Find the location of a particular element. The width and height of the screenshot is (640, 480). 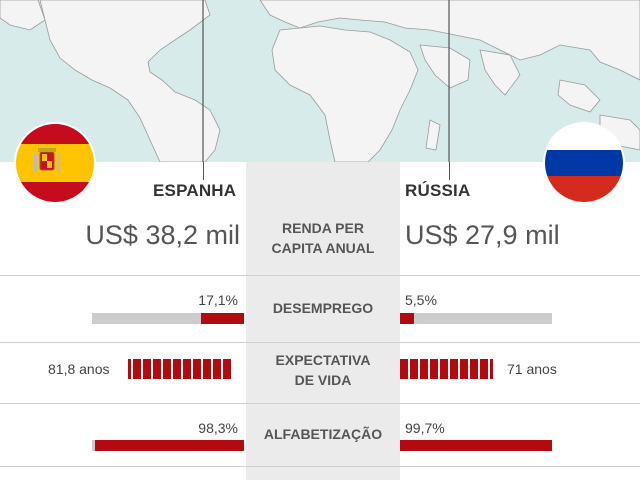

unemployment-label: DESEMPREGO is located at coordinates (323, 308).